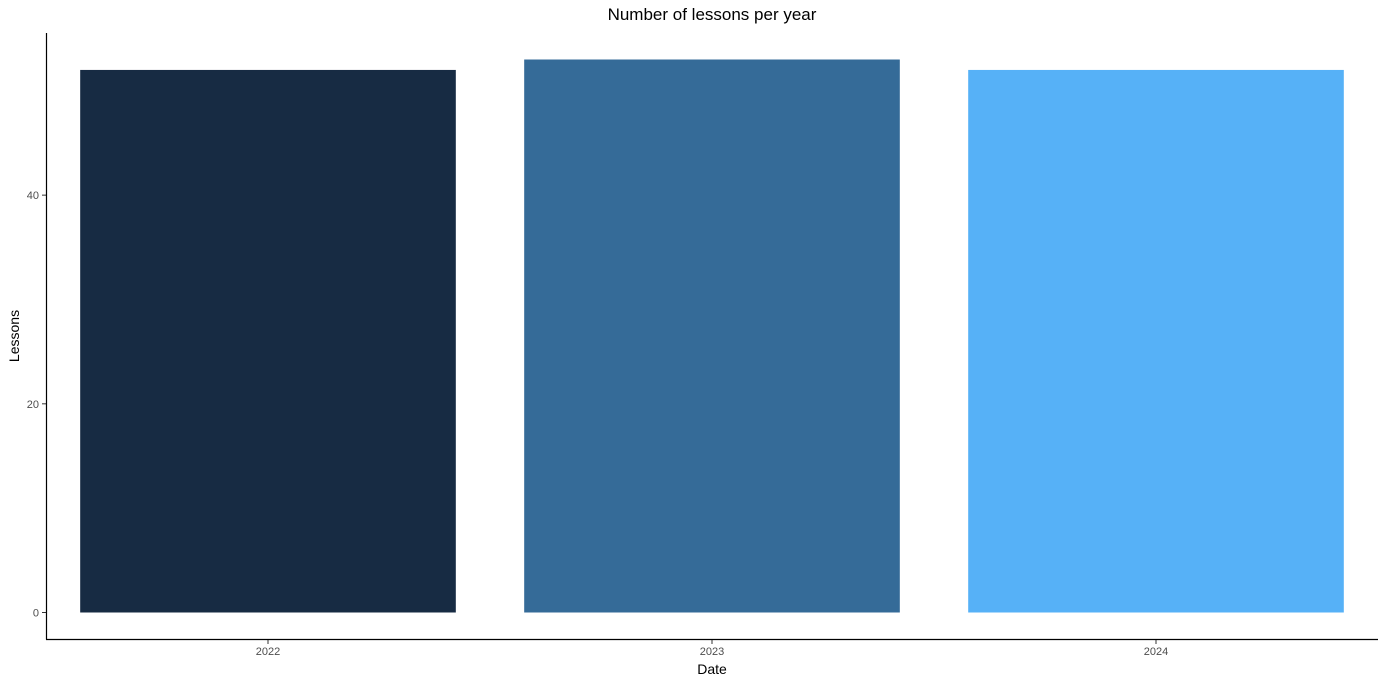 Image resolution: width=1385 pixels, height=685 pixels. What do you see at coordinates (1156, 652) in the screenshot?
I see `x-tick-label: 2024` at bounding box center [1156, 652].